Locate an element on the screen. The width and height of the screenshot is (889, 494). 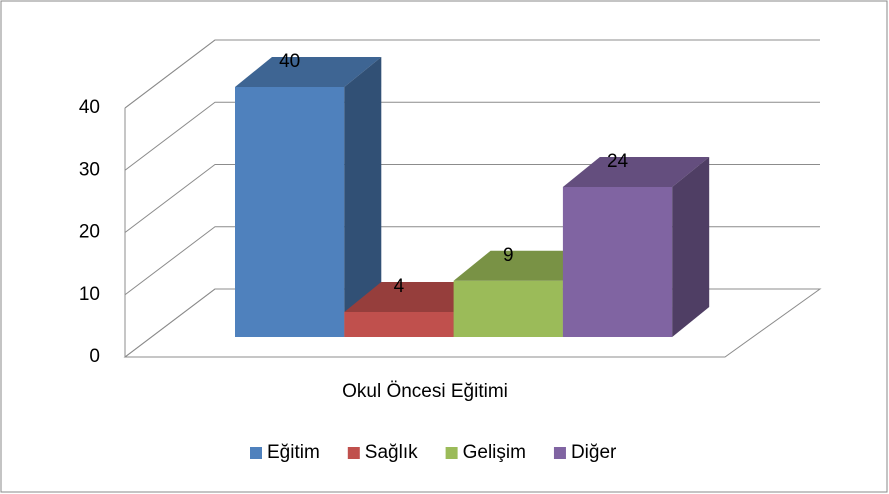
y-tick-label: 10 is located at coordinates (89, 294).